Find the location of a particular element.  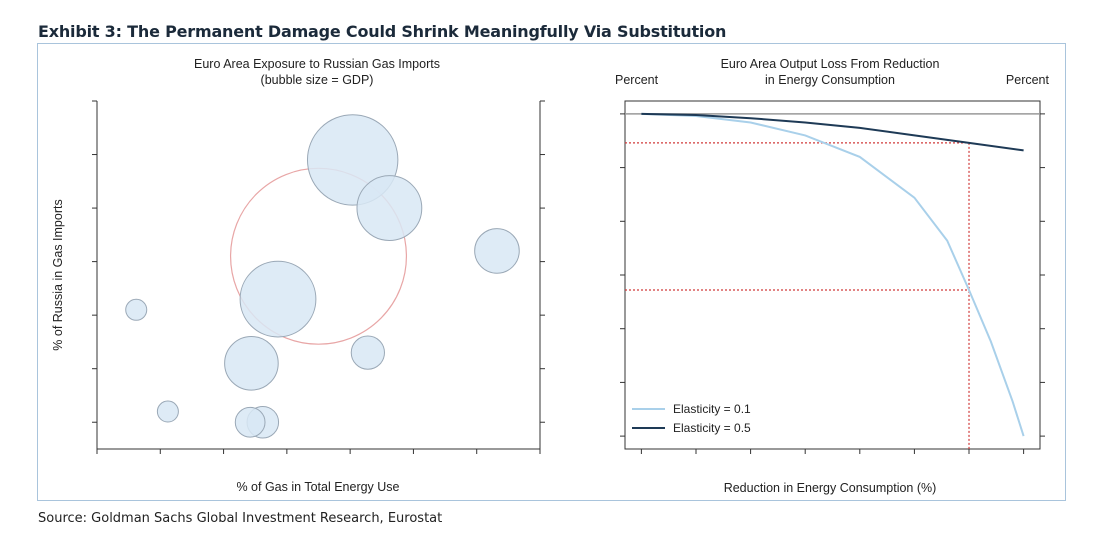

left-unit-label: Percent is located at coordinates (637, 80).